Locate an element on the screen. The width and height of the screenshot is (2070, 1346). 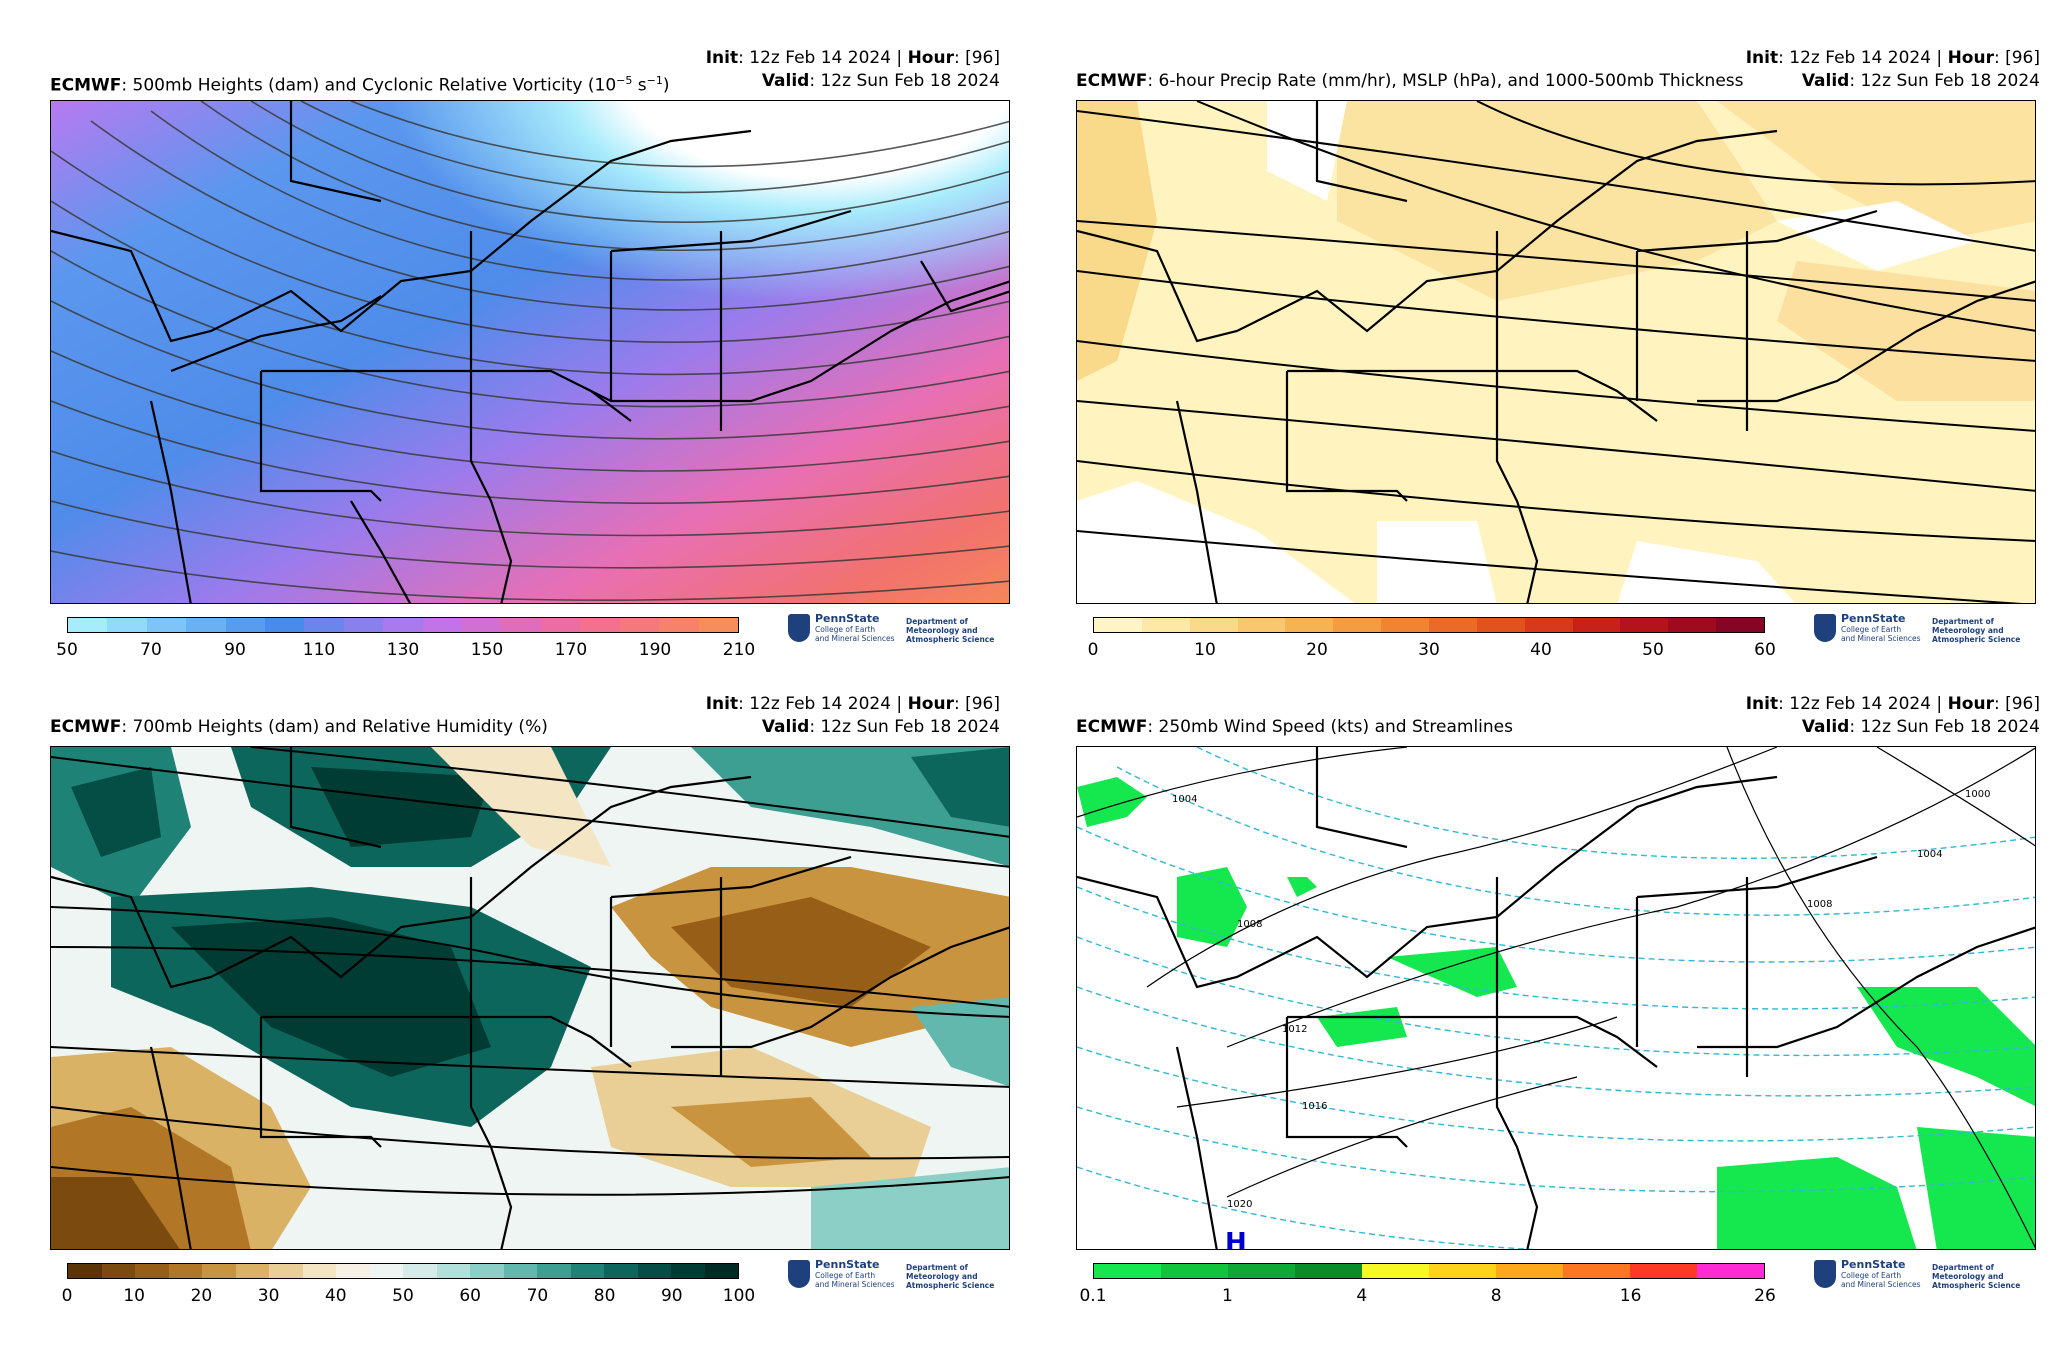
isobar-label: 1008 is located at coordinates (1819, 904).